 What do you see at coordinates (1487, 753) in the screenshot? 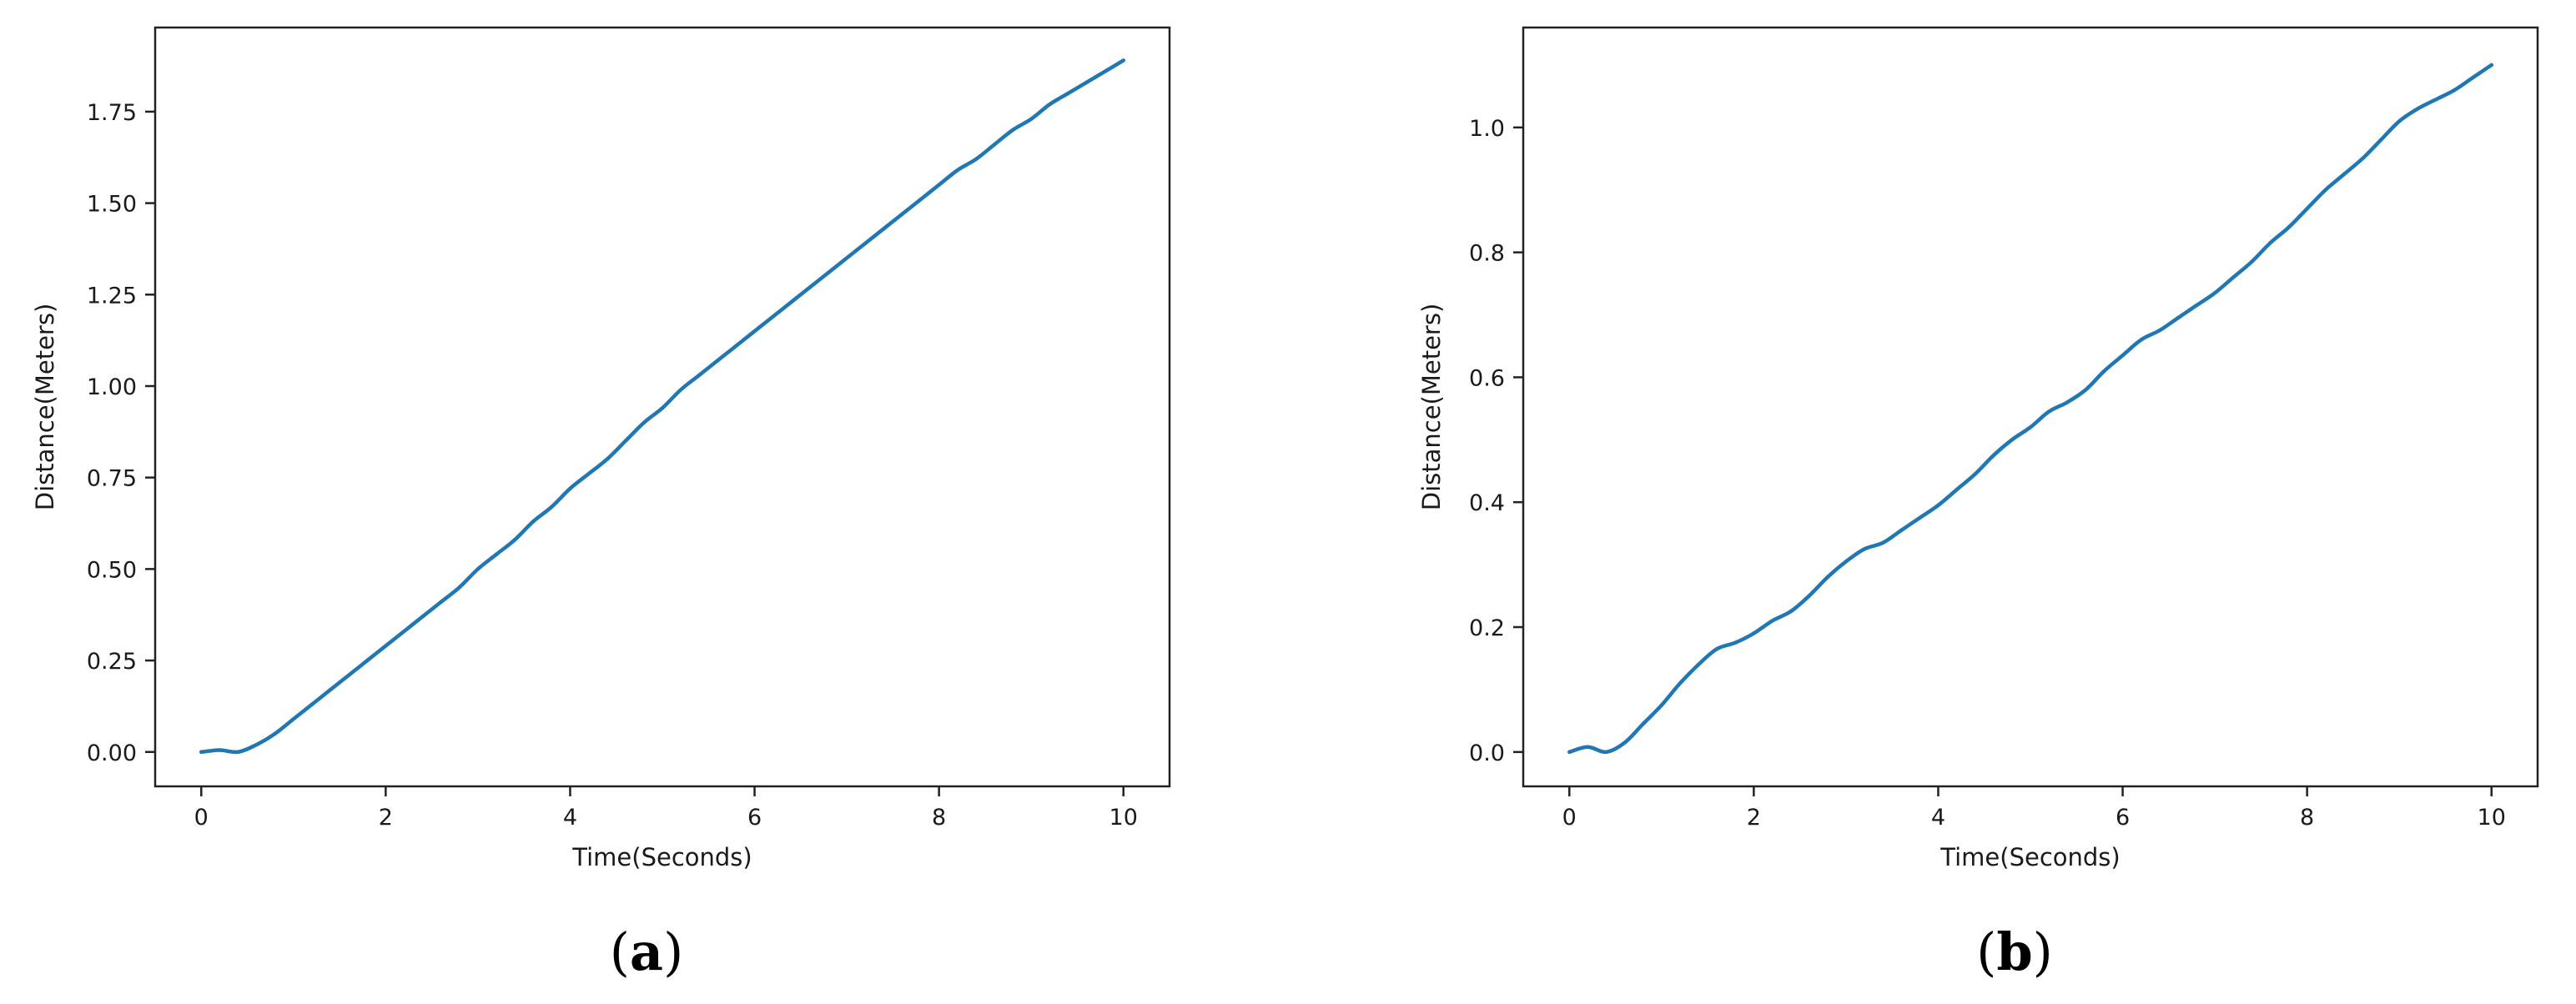
I see `chart-b-ytick-label: 0.0` at bounding box center [1487, 753].